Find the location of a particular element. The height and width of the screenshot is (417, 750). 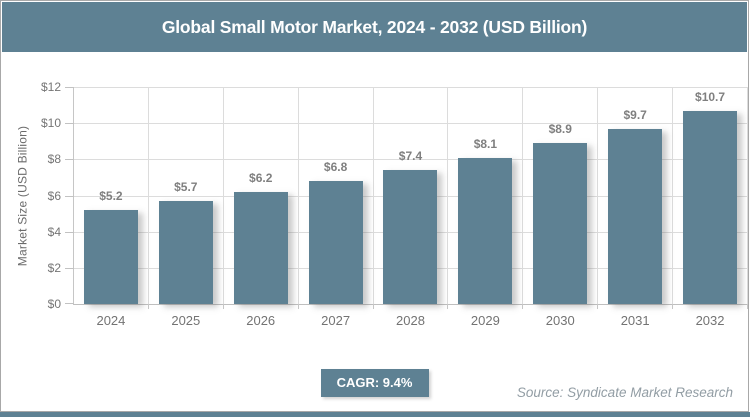

bar-2028 is located at coordinates (410, 237).